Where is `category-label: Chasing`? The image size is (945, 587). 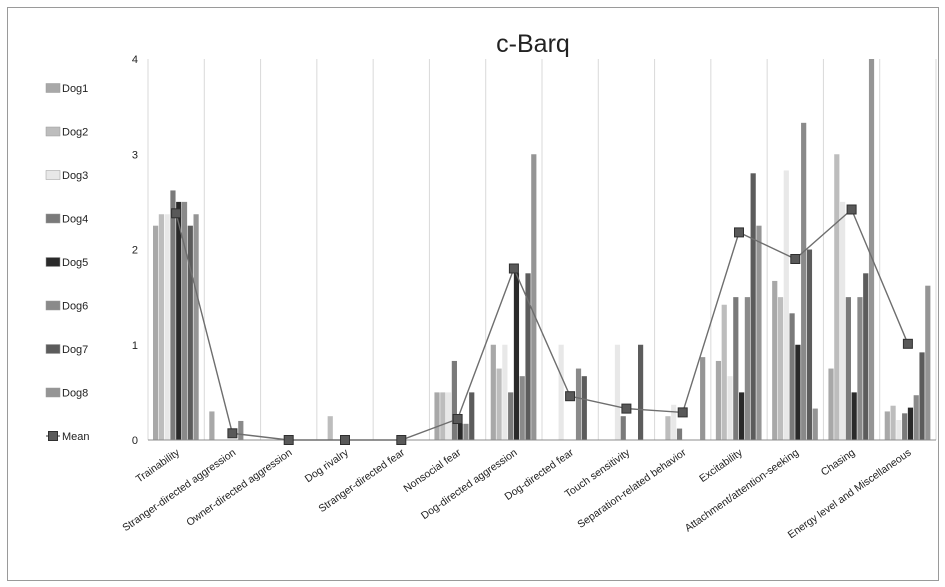
category-label: Chasing is located at coordinates (838, 463).